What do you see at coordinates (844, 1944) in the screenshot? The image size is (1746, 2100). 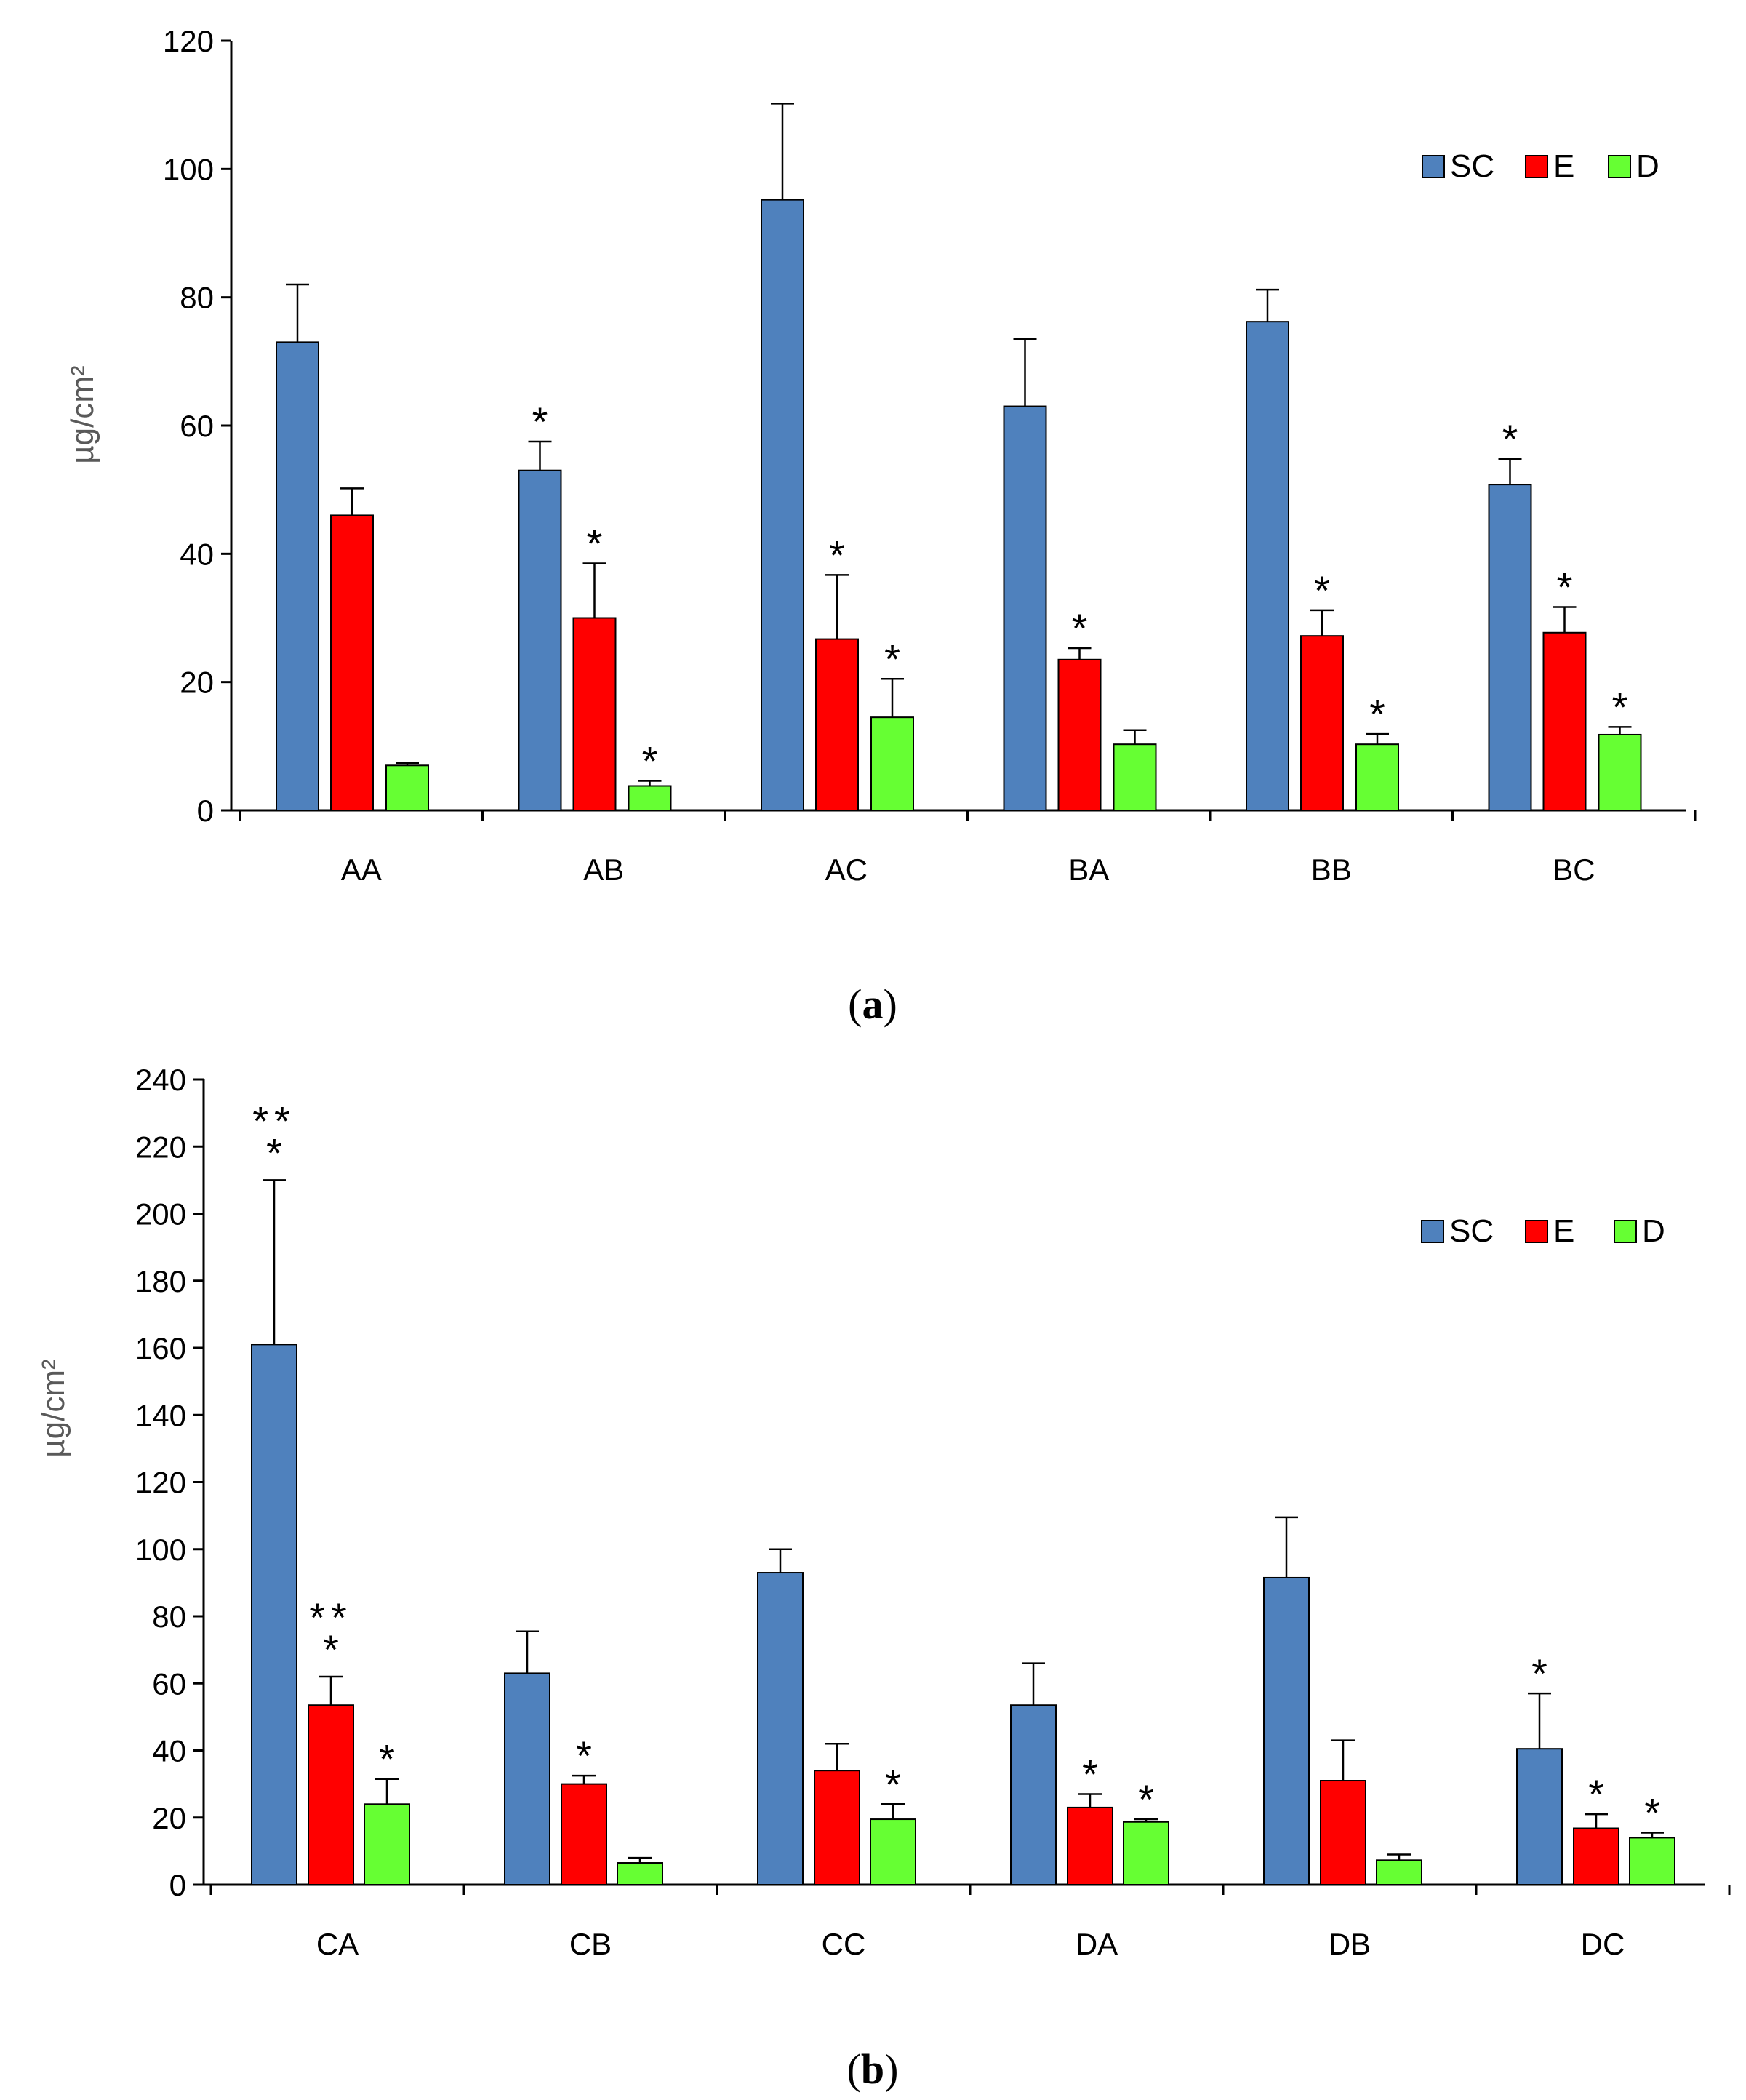 I see `category-label: CC` at bounding box center [844, 1944].